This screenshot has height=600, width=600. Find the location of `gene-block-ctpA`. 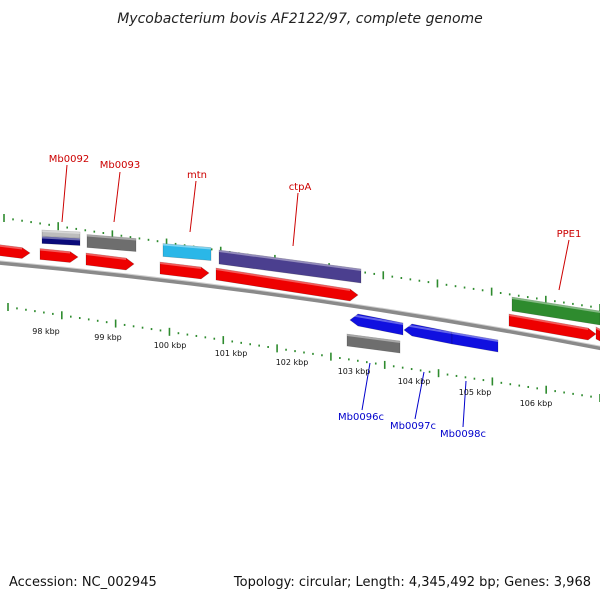

gene-block-ctpA is located at coordinates (290, 266).